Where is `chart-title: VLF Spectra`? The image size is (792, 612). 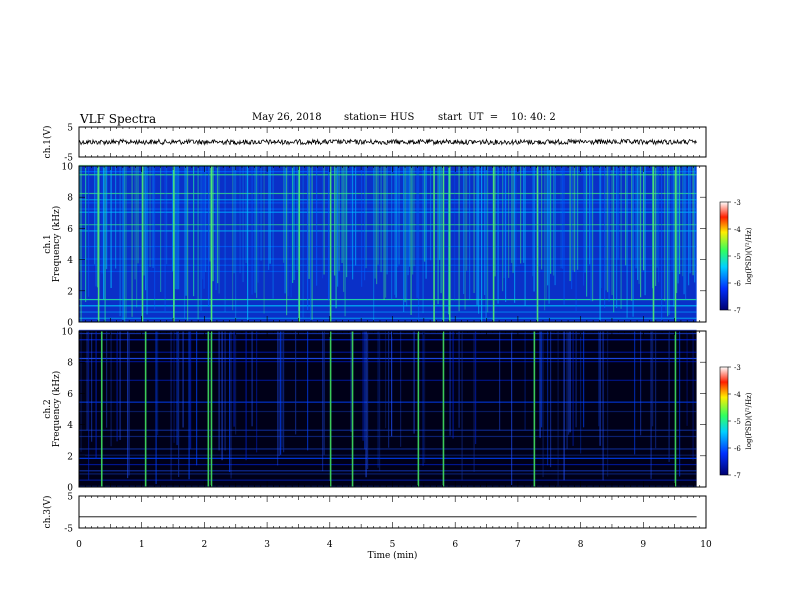 chart-title: VLF Spectra is located at coordinates (118, 119).